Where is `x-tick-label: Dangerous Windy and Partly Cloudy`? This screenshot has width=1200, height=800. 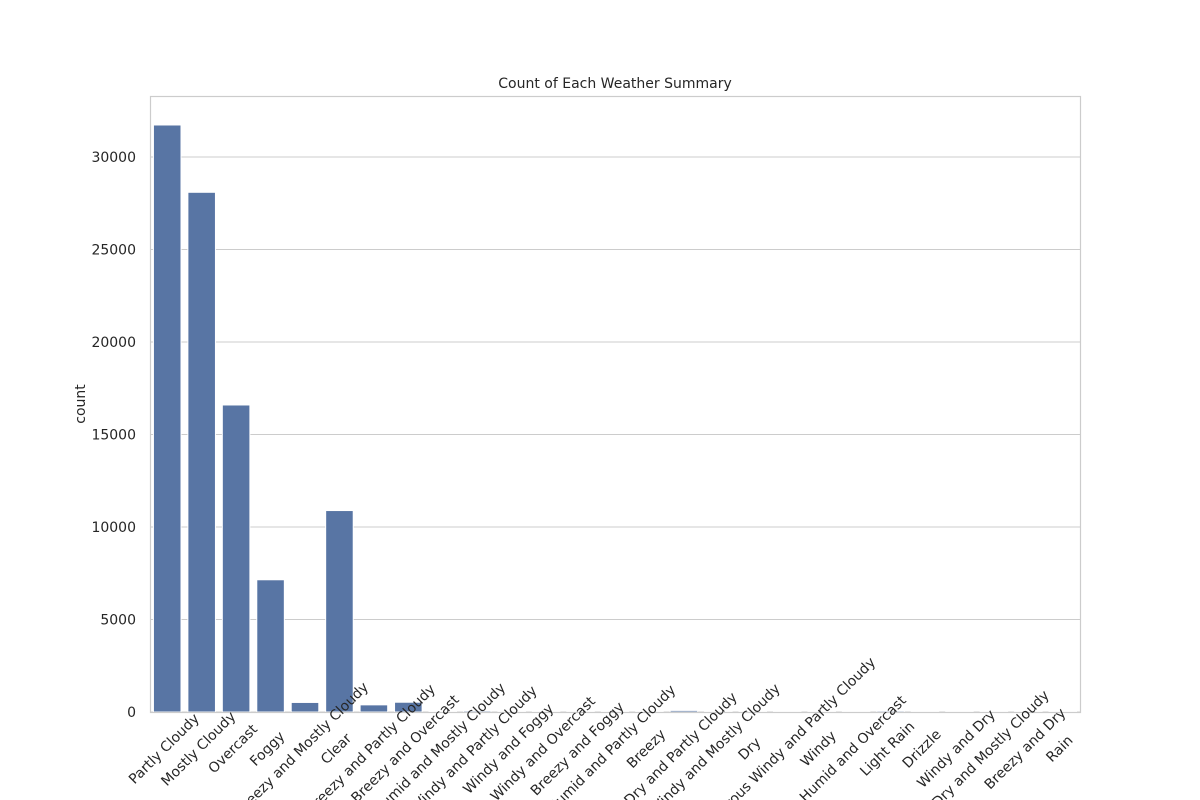
x-tick-label: Dangerous Windy and Partly Cloudy is located at coordinates (784, 727).